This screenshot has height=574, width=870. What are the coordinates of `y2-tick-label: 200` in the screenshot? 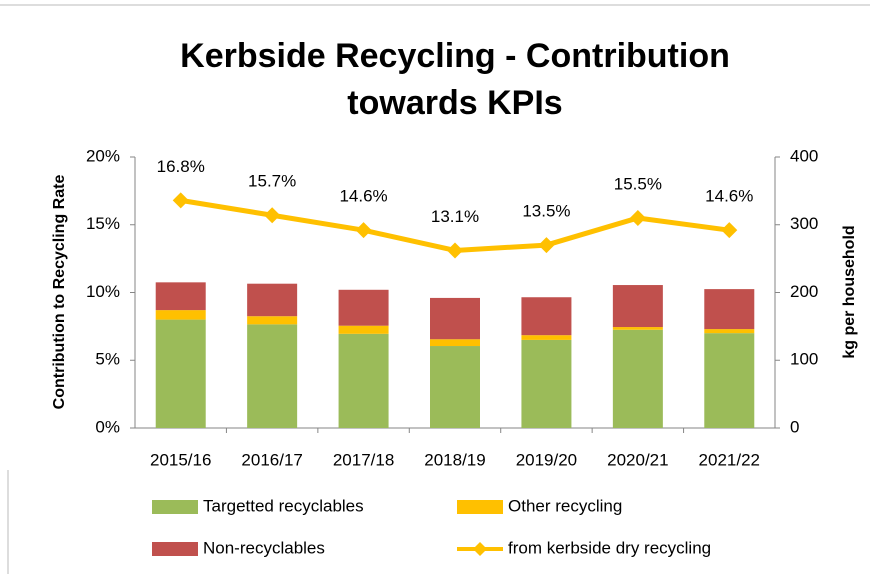 It's located at (804, 291).